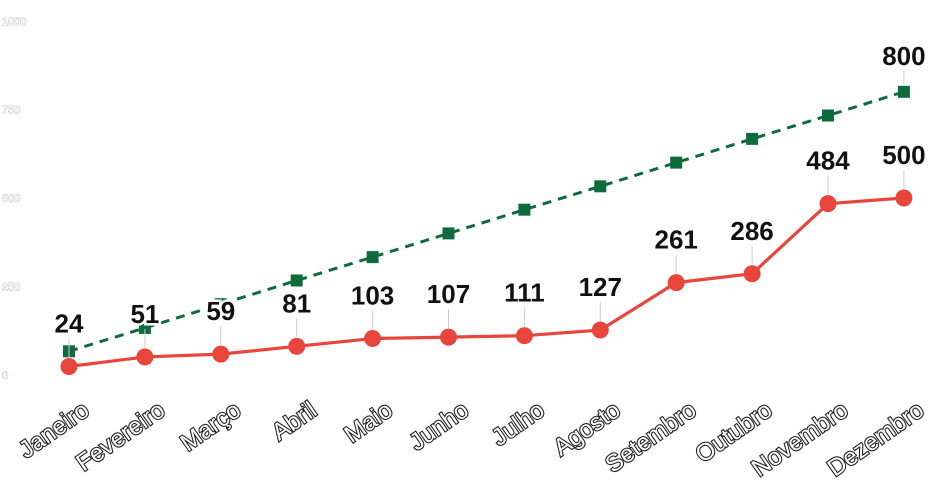 This screenshot has width=930, height=494. Describe the element at coordinates (5, 376) in the screenshot. I see `y-tick-label: 0` at that location.